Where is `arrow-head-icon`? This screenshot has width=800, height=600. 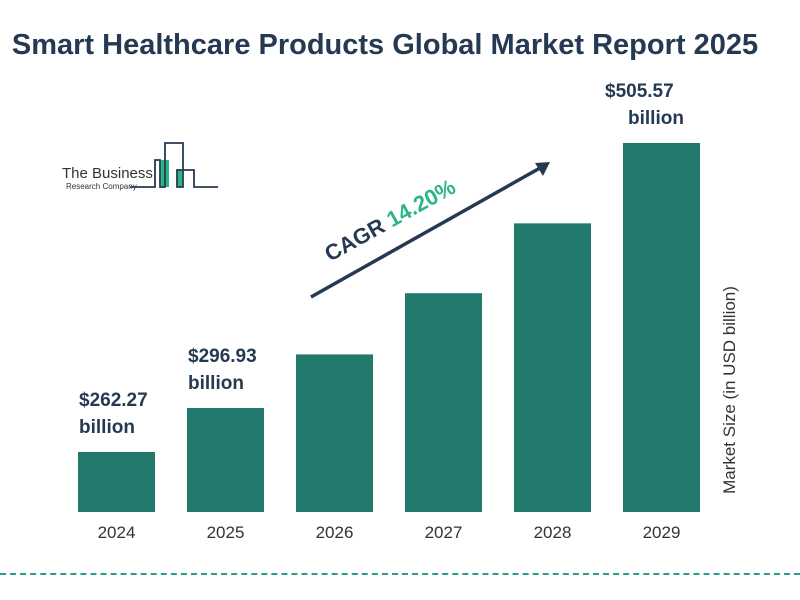 arrow-head-icon is located at coordinates (542, 169).